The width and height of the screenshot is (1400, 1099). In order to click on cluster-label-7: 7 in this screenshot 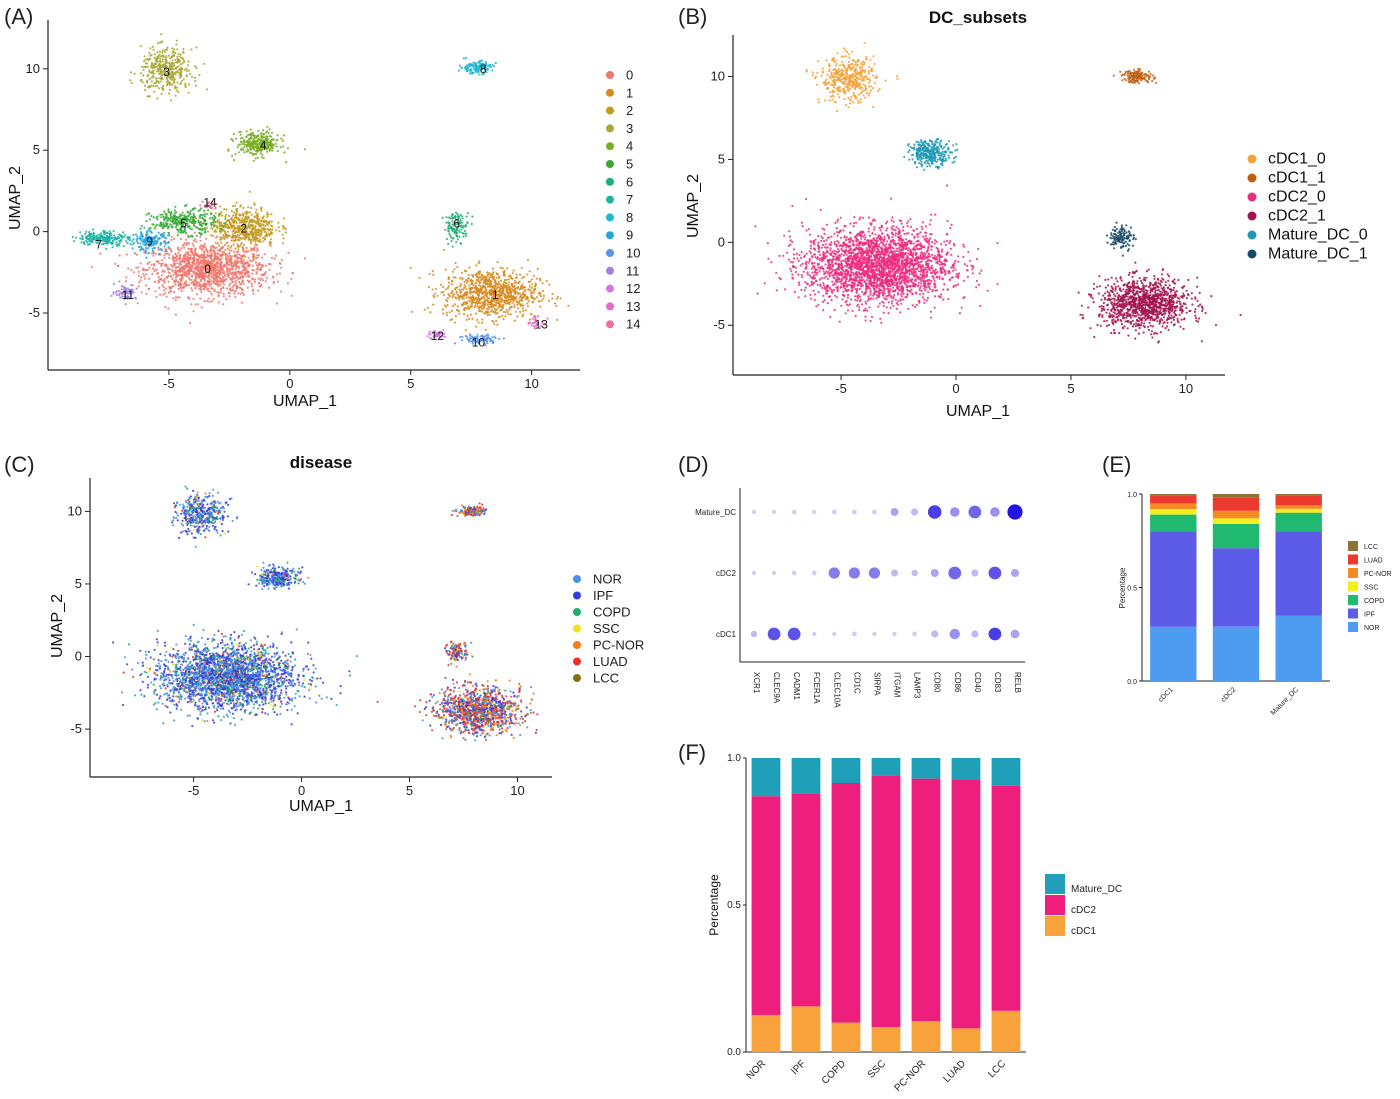, I will do `click(98, 245)`.